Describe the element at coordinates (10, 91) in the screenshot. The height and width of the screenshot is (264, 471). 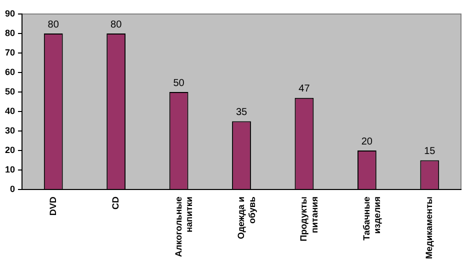
I see `y-tick-label: 50` at that location.